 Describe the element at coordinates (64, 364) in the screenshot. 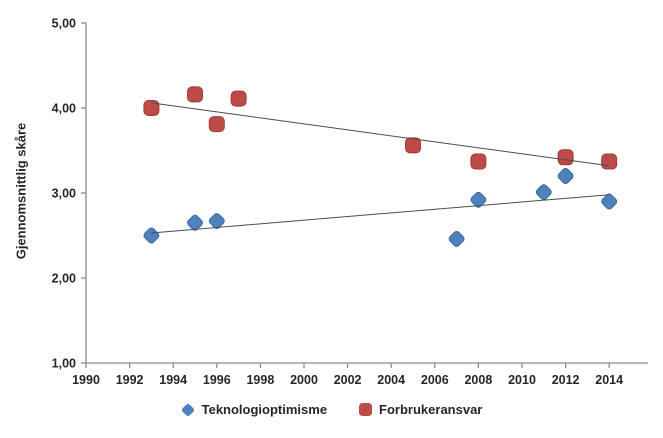

I see `y-tick-label: 1,00` at that location.